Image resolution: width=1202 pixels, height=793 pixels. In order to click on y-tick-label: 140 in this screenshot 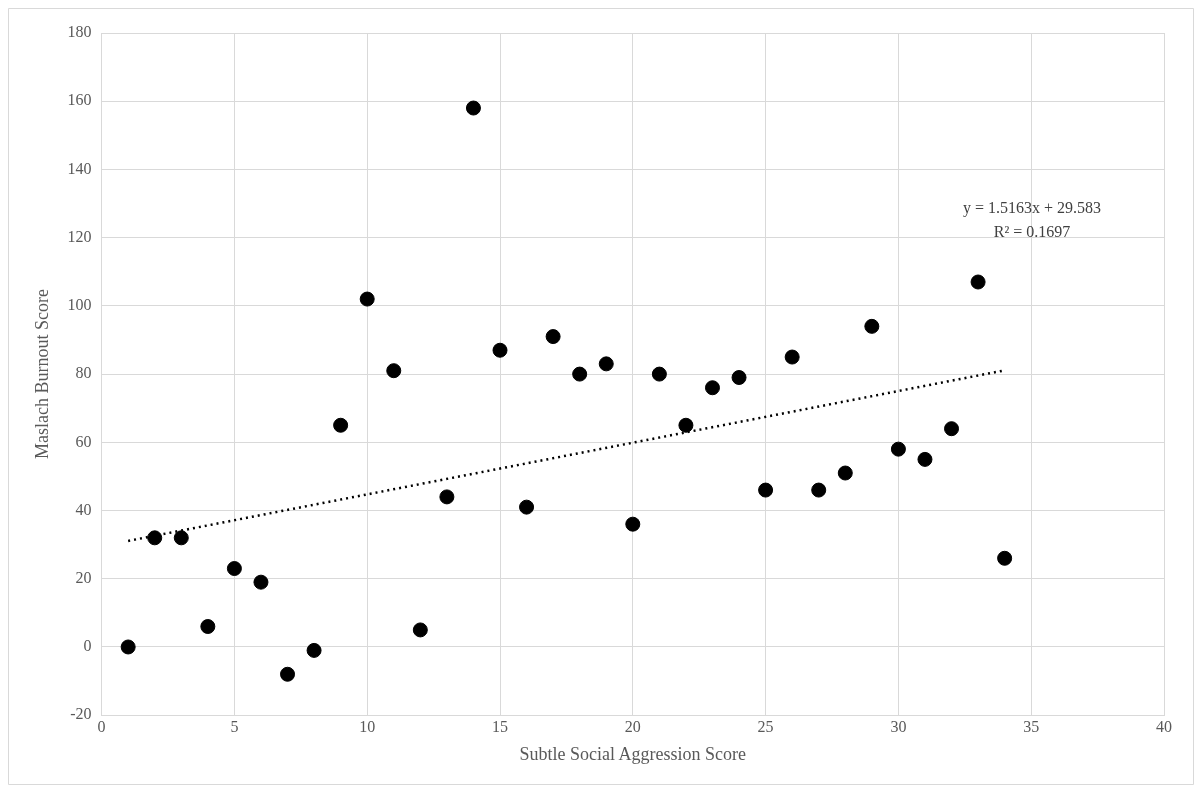, I will do `click(79, 168)`.